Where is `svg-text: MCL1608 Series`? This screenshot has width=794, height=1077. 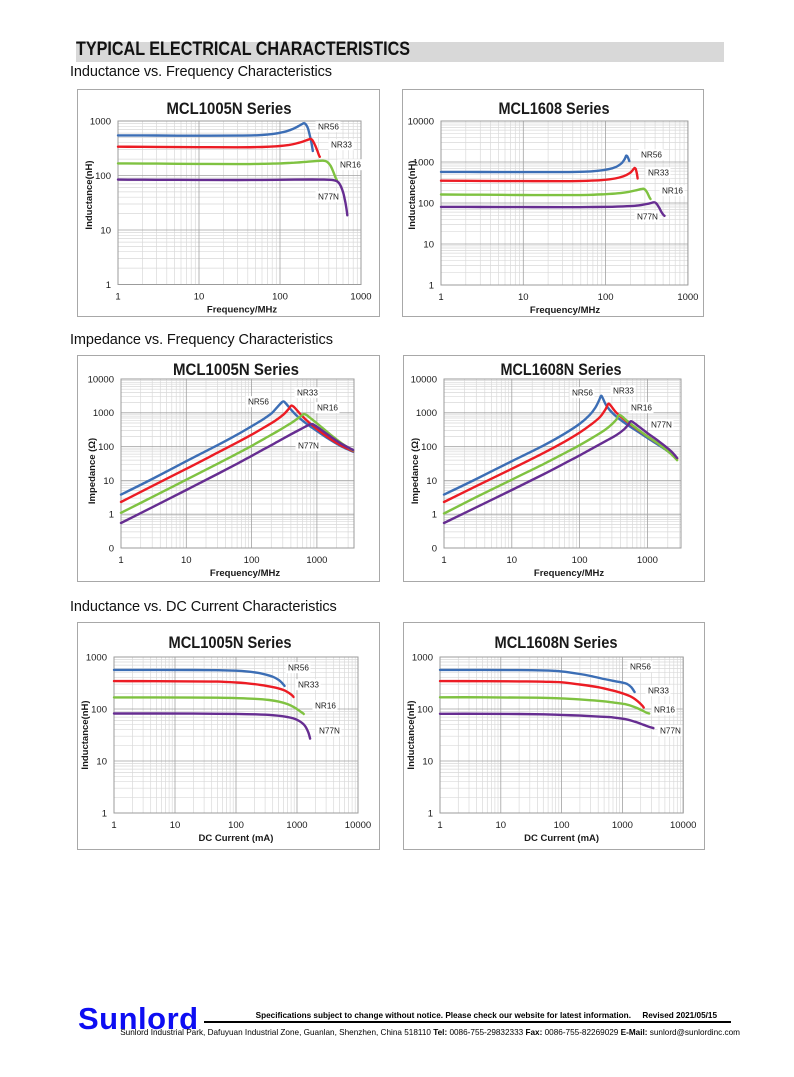
svg-text: MCL1608 Series is located at coordinates (554, 109).